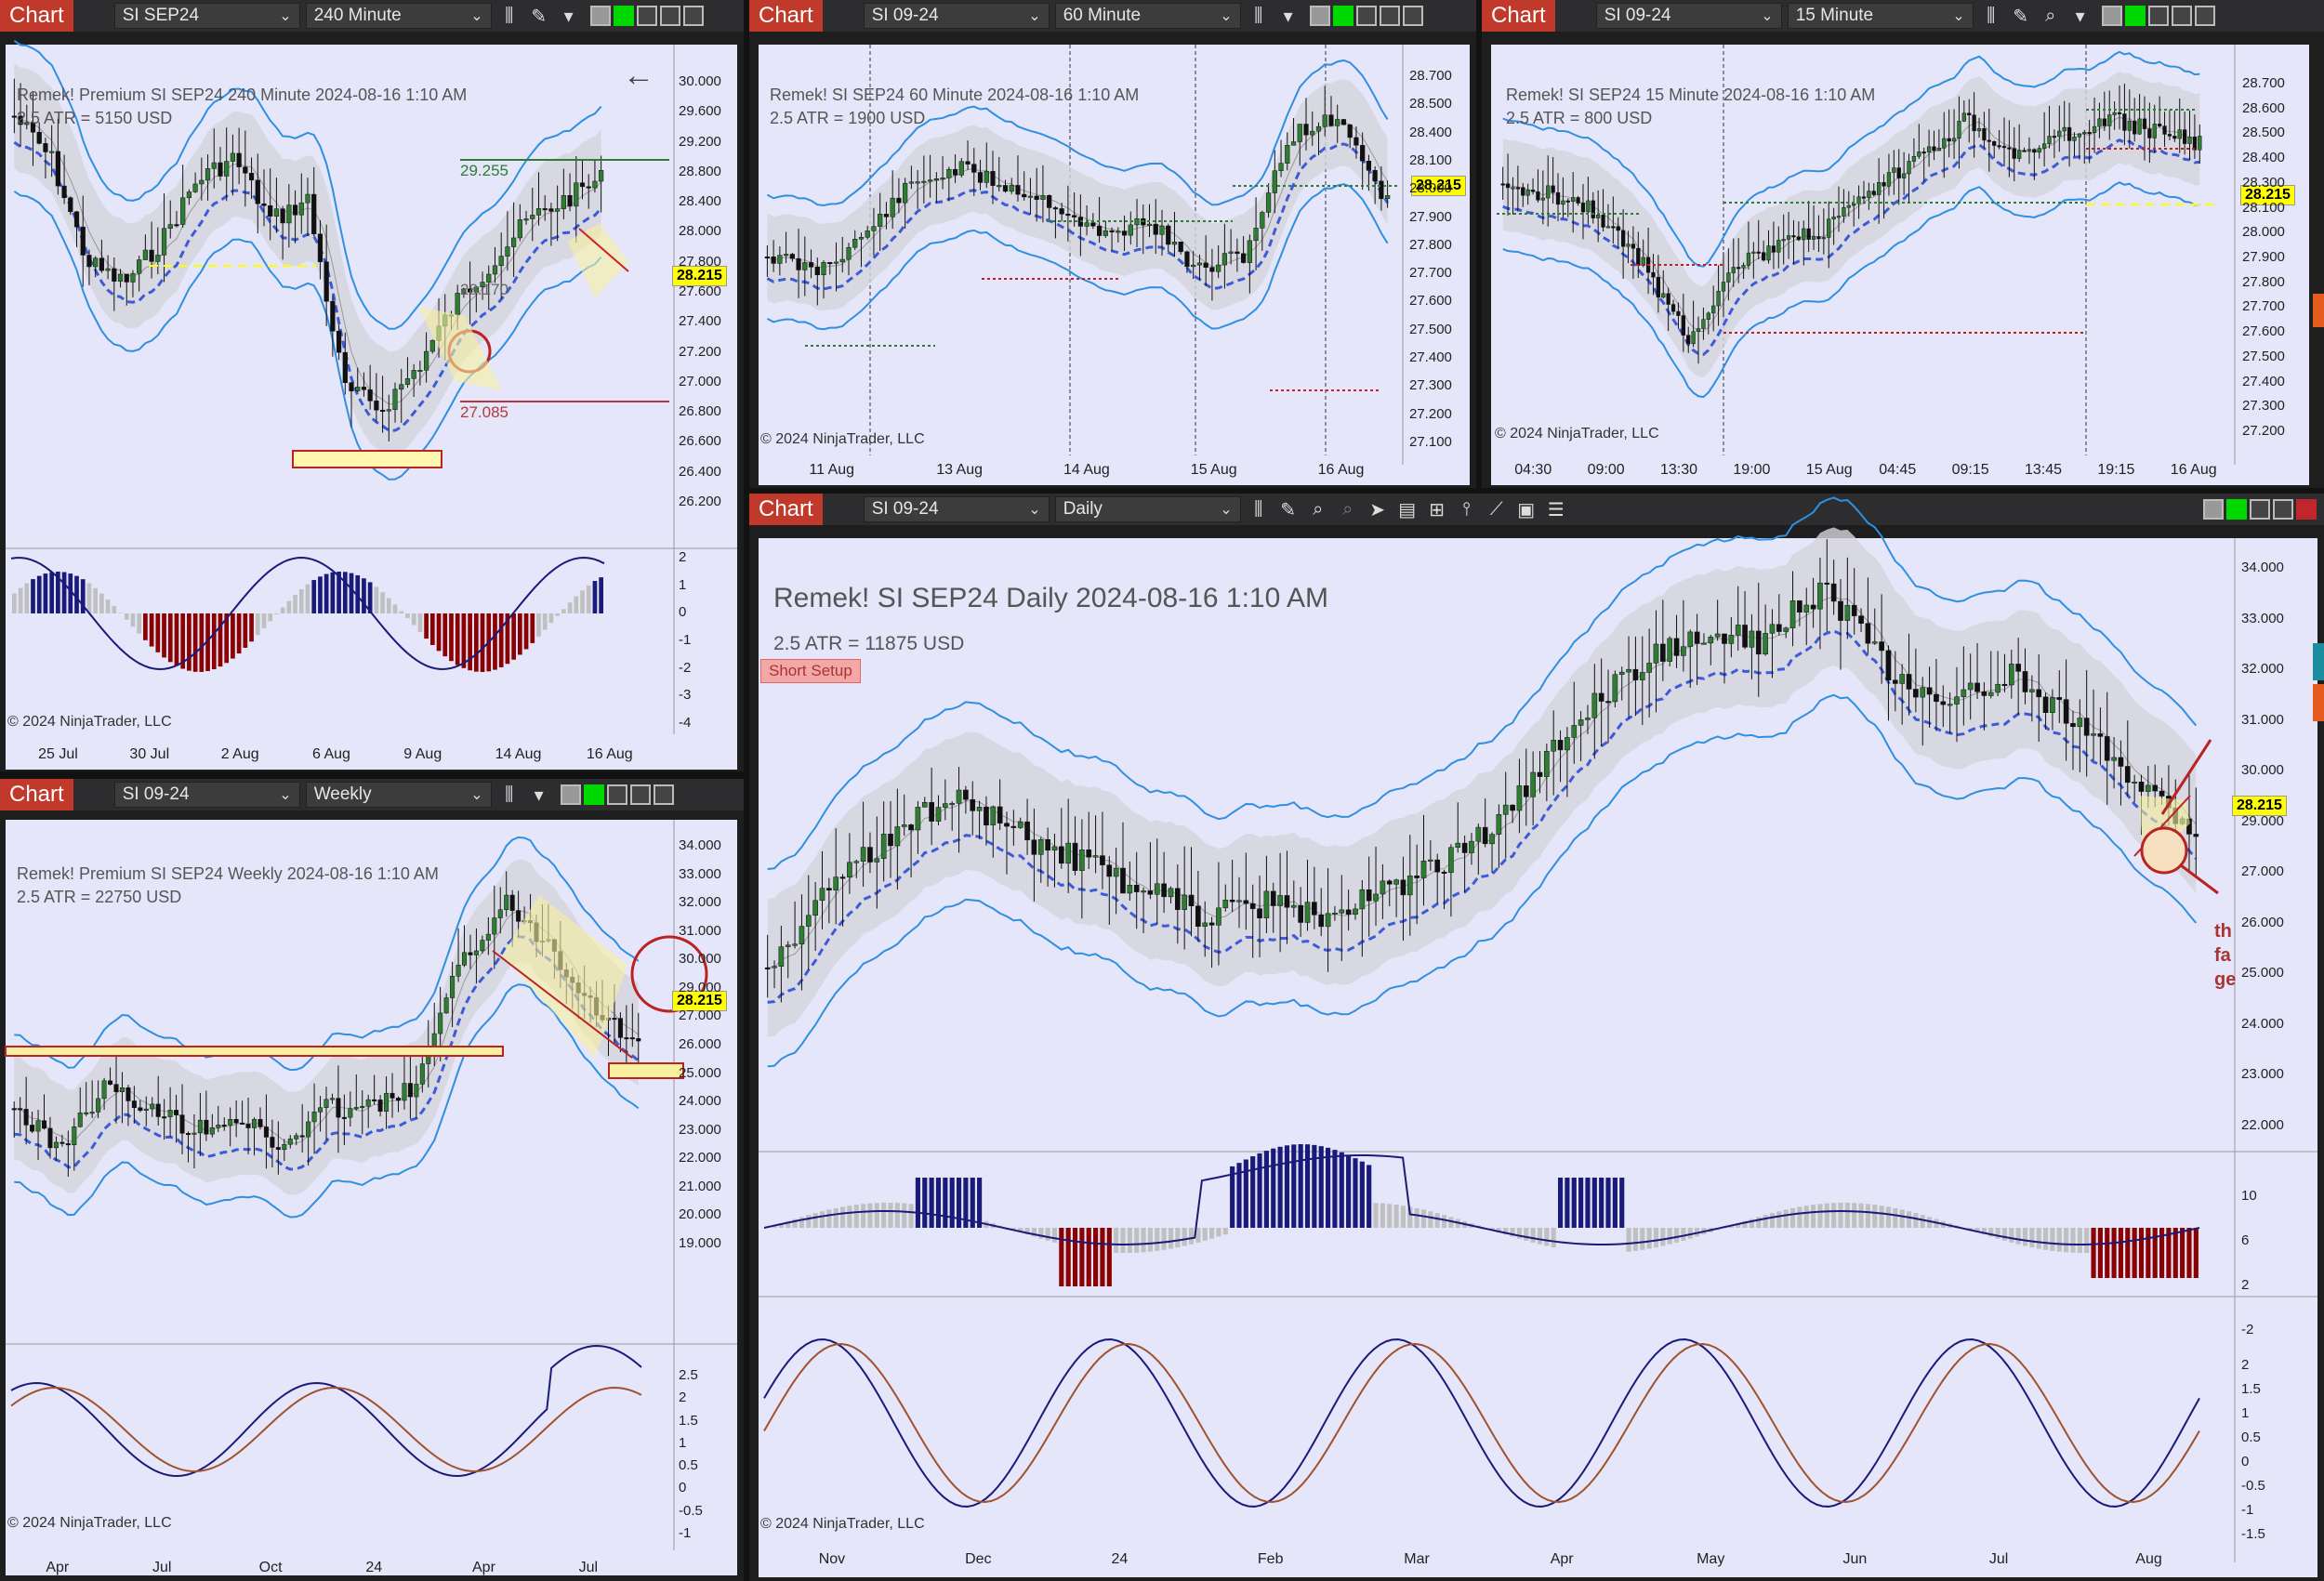 Image resolution: width=2324 pixels, height=1581 pixels. Describe the element at coordinates (1407, 509) in the screenshot. I see `data-box-icon: ▤` at that location.